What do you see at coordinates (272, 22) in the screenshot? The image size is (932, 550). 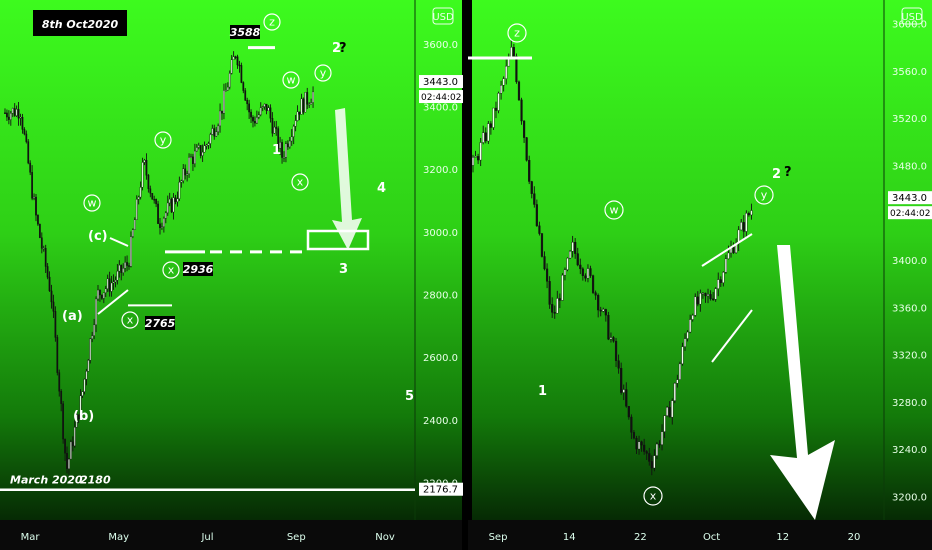 I see `wave-label-text: z` at bounding box center [272, 22].